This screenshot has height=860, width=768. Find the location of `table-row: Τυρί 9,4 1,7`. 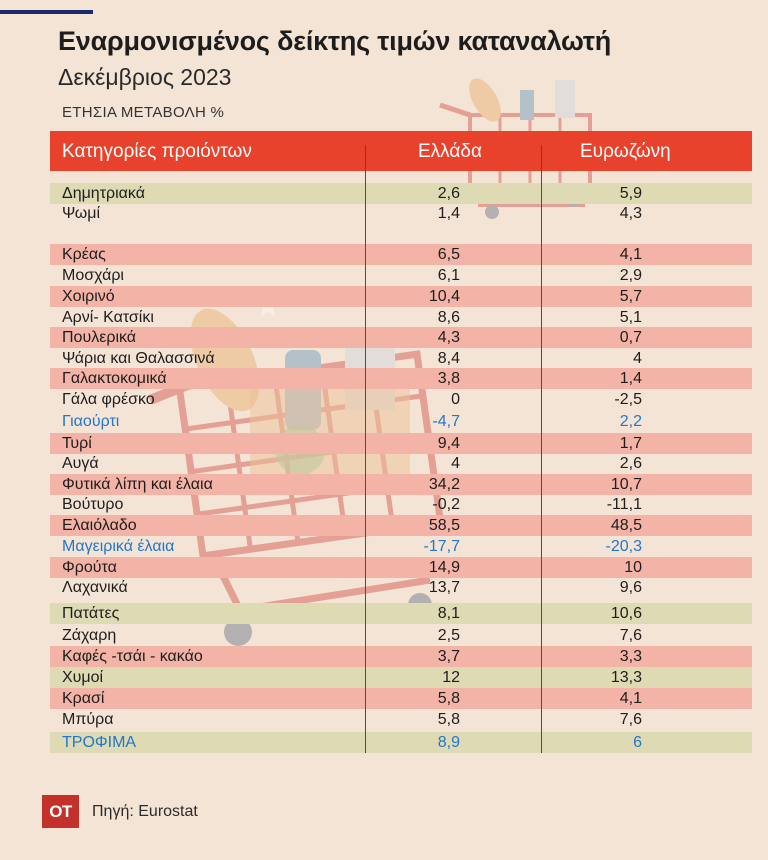

table-row: Τυρί 9,4 1,7 is located at coordinates (401, 443).